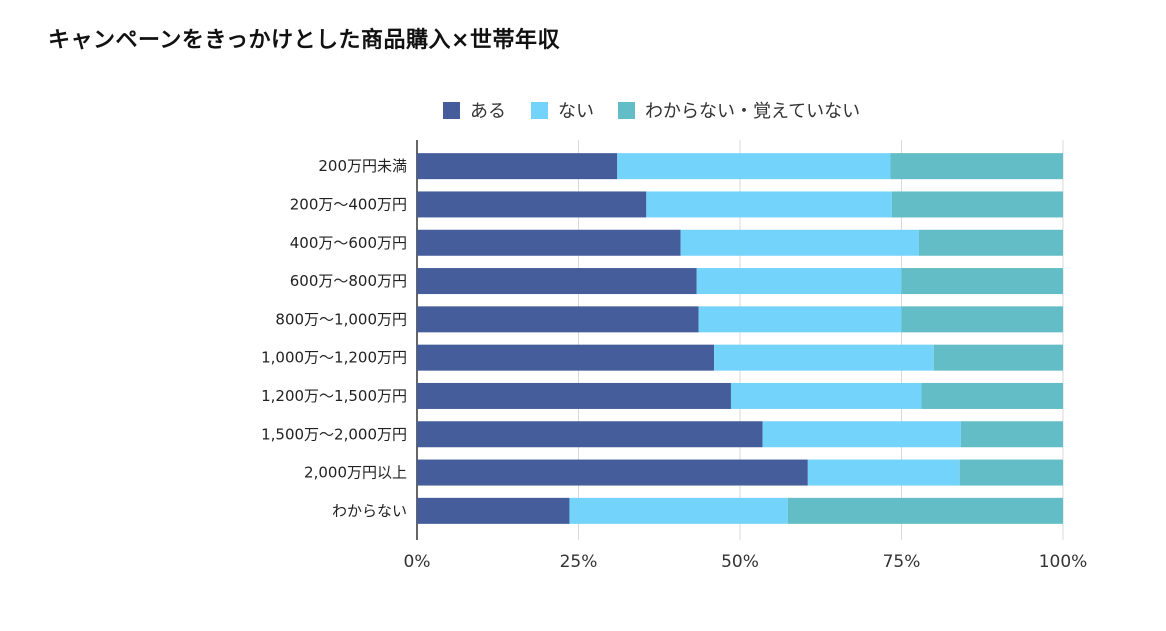 Image resolution: width=1166 pixels, height=631 pixels. I want to click on x-tick-label: 50%, so click(740, 562).